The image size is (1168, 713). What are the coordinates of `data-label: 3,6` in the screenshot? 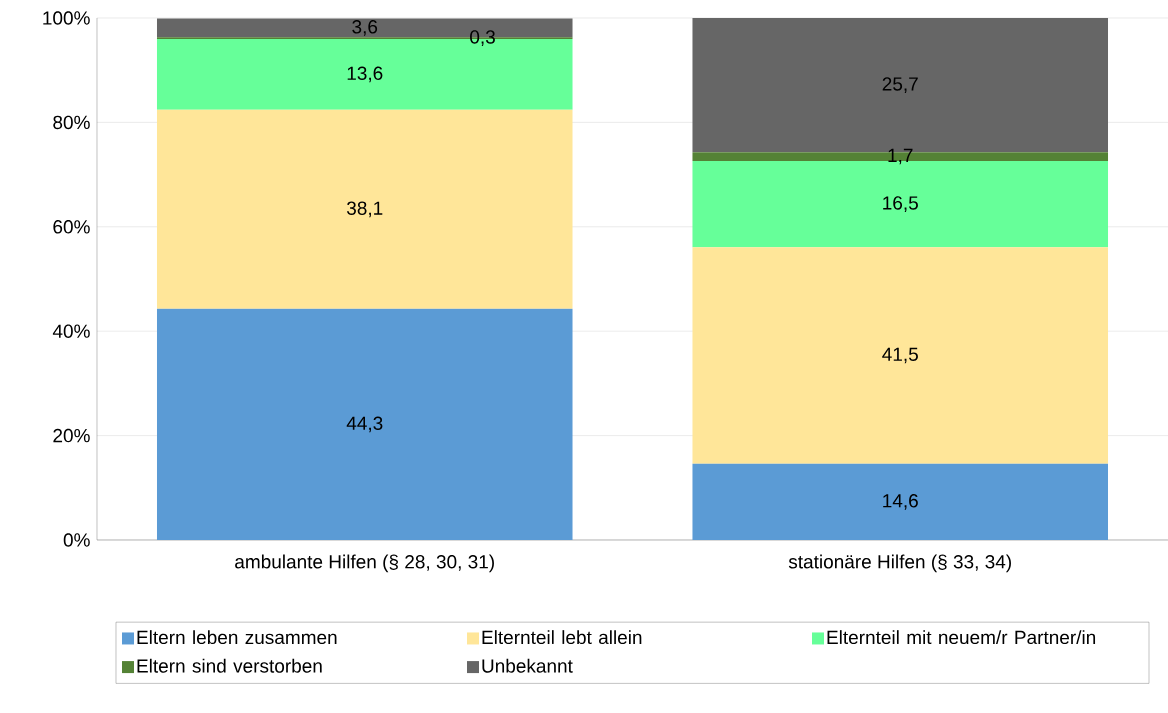 It's located at (365, 28).